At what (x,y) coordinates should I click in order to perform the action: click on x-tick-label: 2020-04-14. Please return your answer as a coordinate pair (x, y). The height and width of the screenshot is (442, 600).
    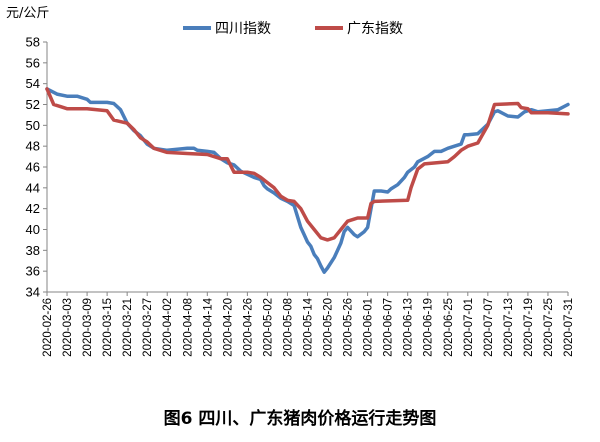
    Looking at the image, I should click on (208, 326).